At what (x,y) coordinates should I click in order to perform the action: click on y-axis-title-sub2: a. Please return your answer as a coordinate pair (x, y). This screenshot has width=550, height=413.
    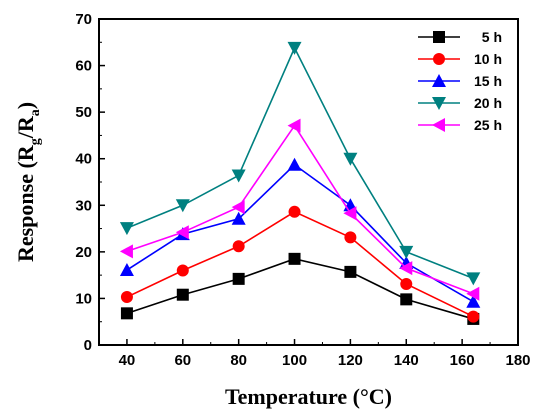
    Looking at the image, I should click on (35, 112).